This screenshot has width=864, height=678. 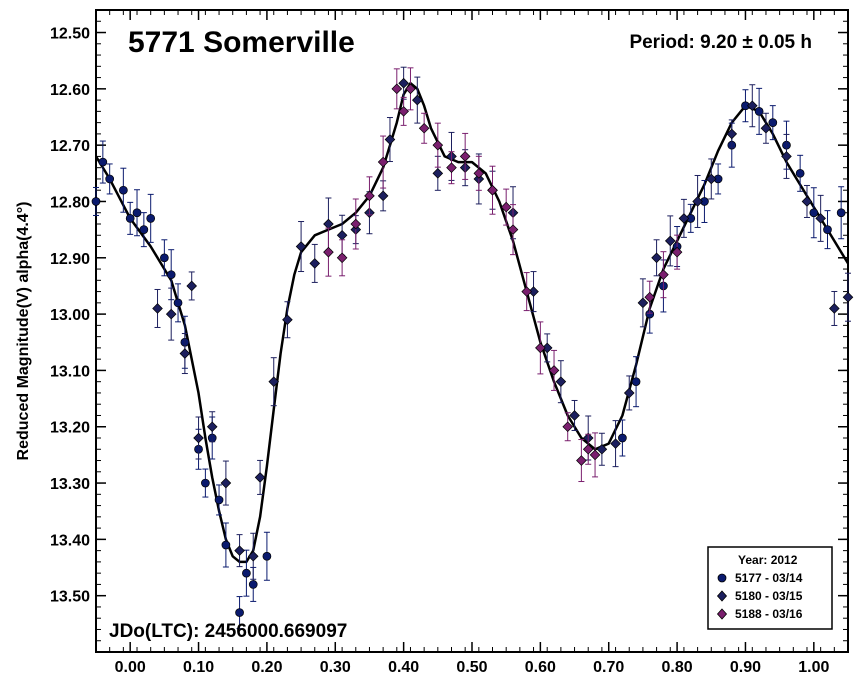 I want to click on legend-box, so click(x=770, y=588).